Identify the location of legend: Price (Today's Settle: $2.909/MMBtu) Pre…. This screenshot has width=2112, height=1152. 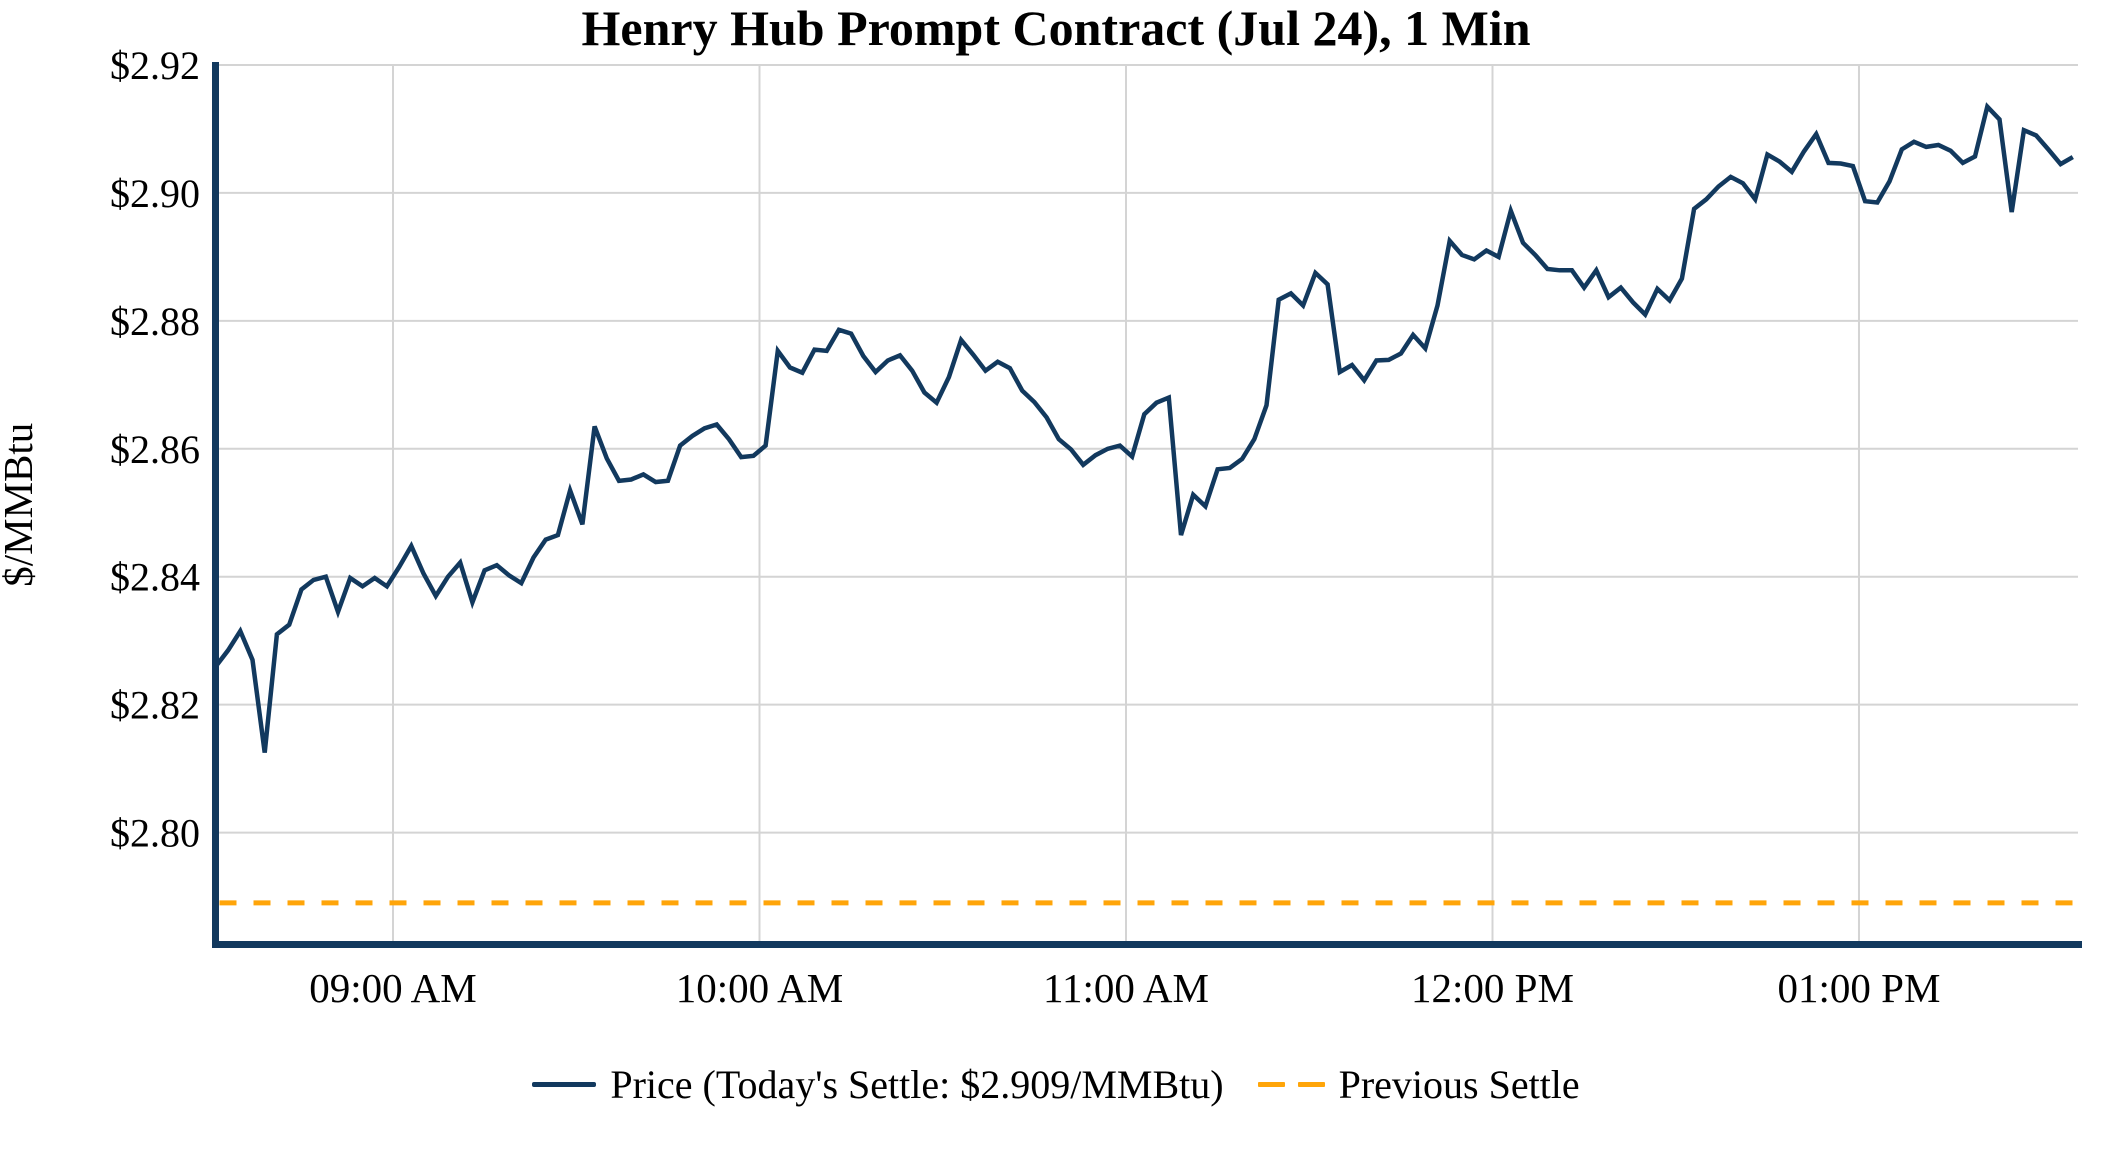
(1056, 1084).